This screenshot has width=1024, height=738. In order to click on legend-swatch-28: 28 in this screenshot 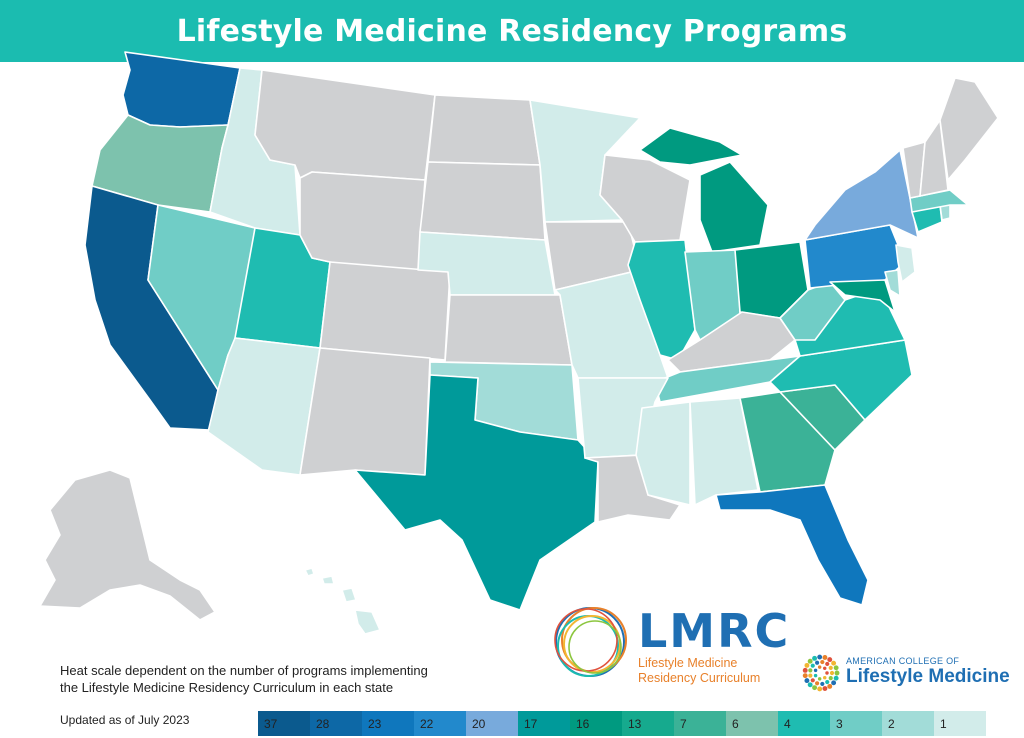, I will do `click(336, 723)`.